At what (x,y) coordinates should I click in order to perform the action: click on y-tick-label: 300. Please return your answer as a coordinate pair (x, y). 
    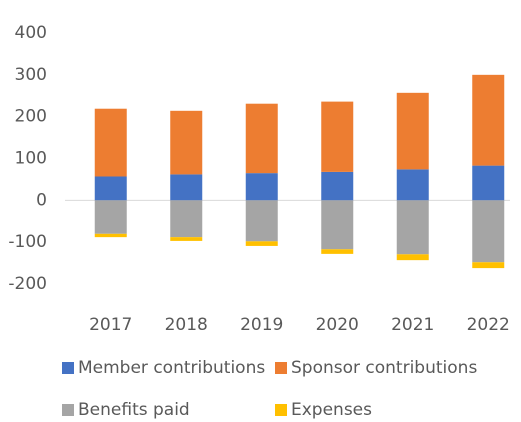
    Looking at the image, I should click on (31, 75).